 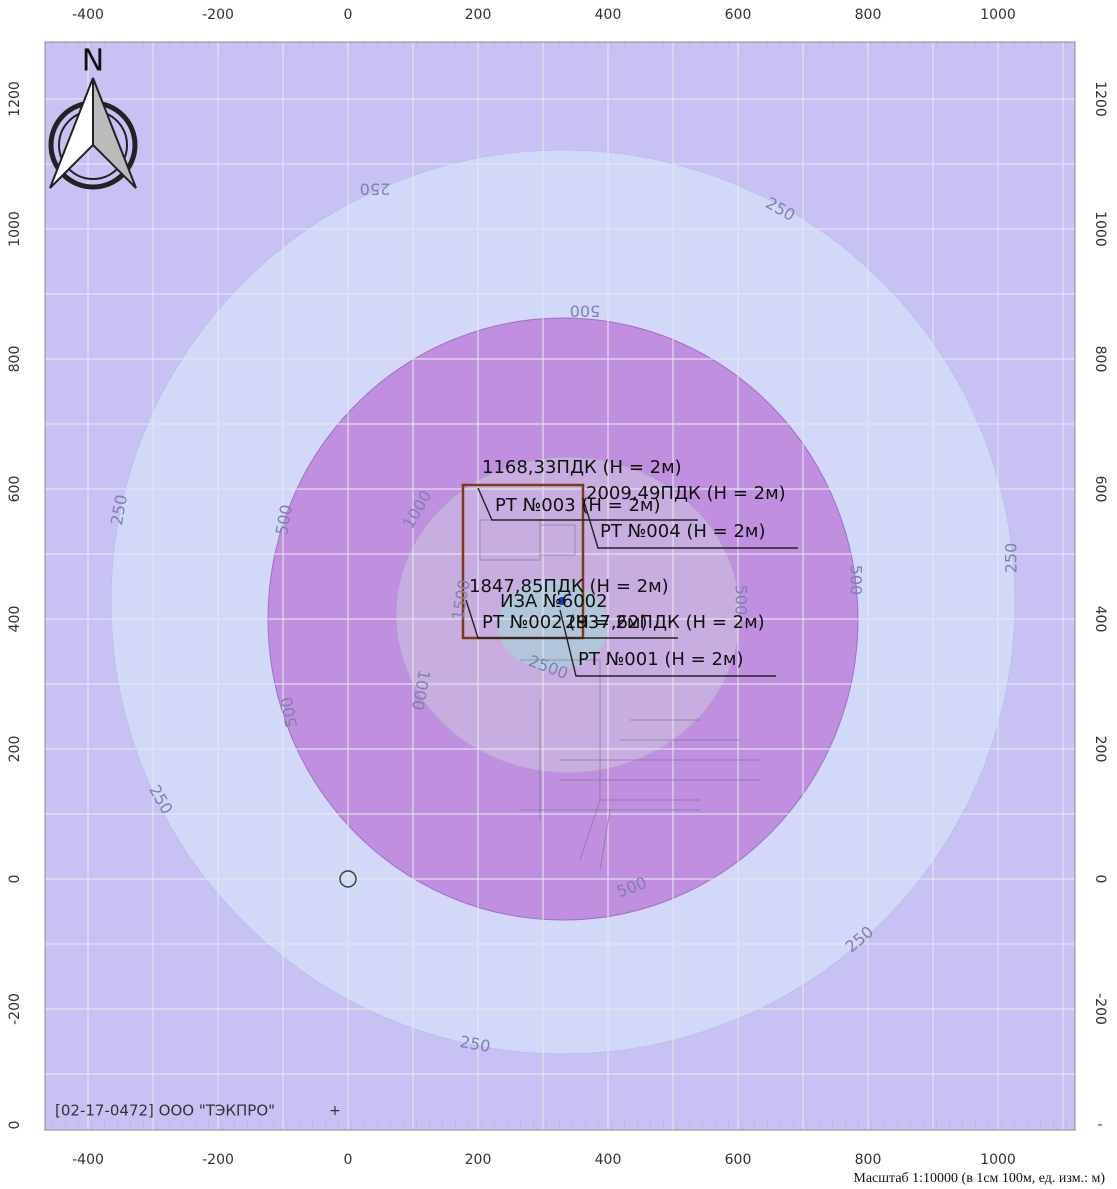 What do you see at coordinates (560, 47) in the screenshot?
I see `ruler-top` at bounding box center [560, 47].